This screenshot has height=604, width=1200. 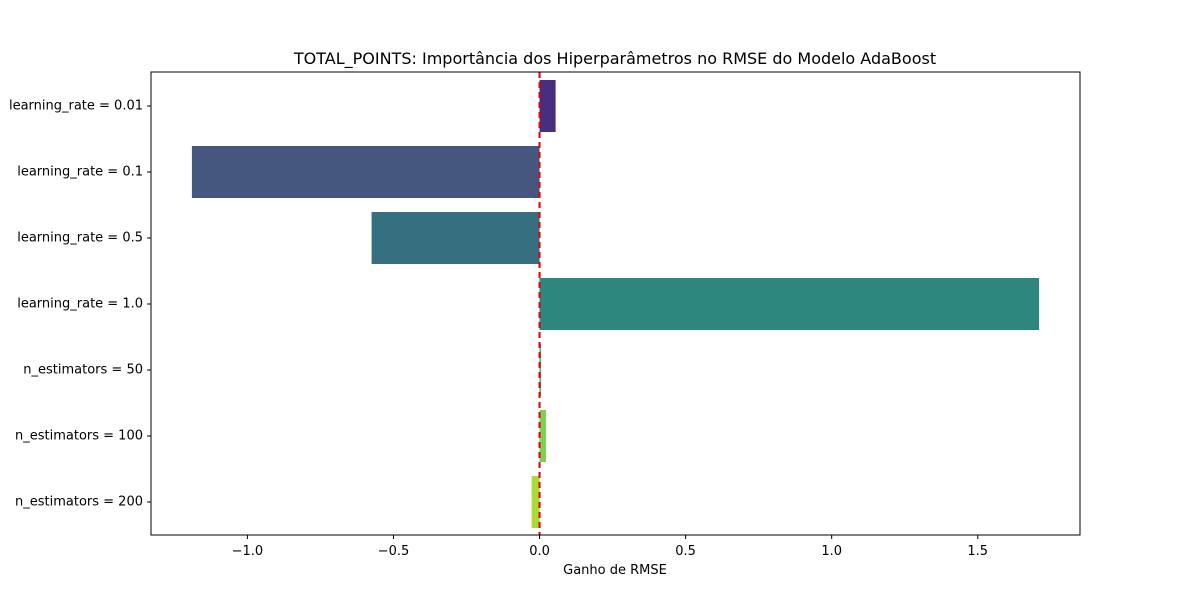 I want to click on y-tick-label: learning_rate = 1.0, so click(x=80, y=304).